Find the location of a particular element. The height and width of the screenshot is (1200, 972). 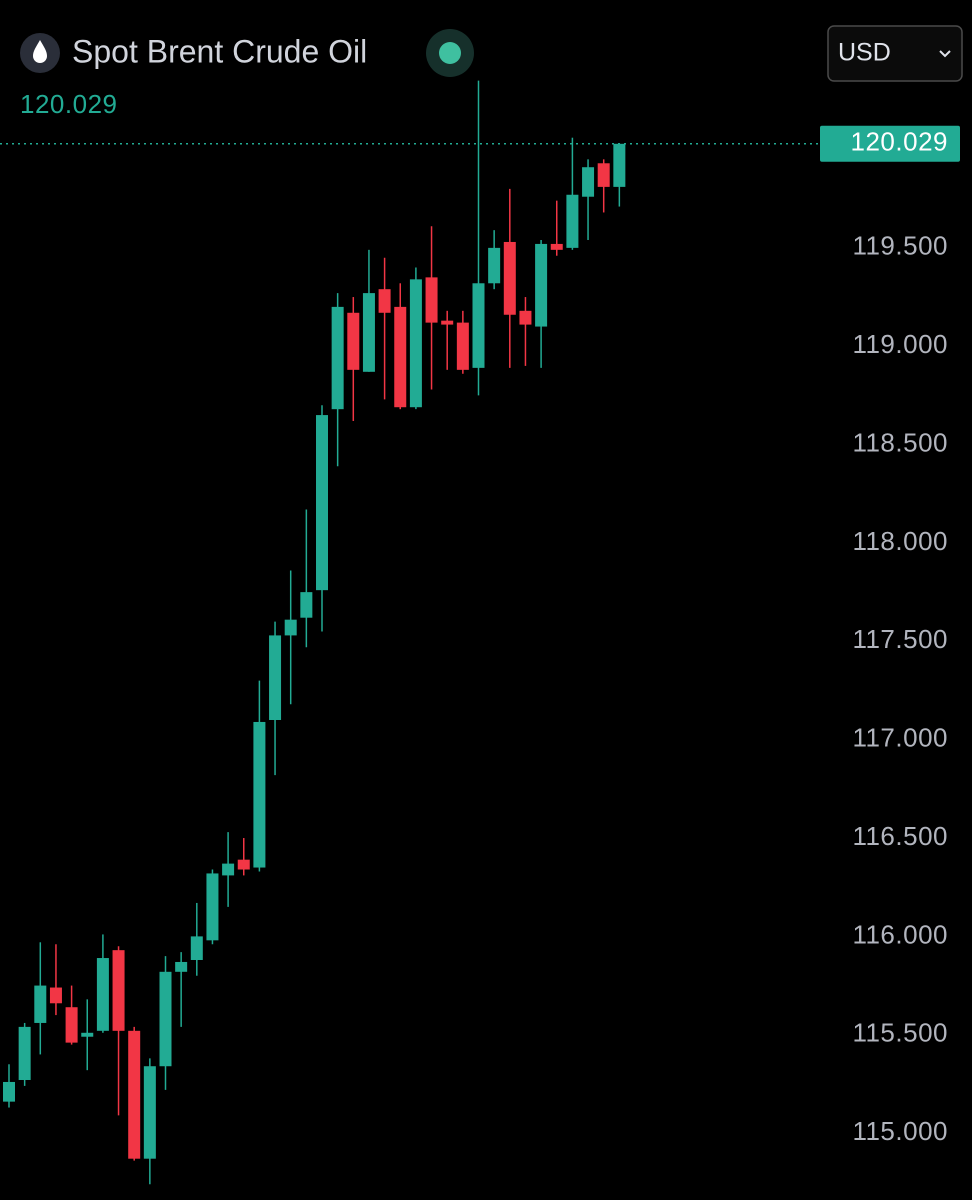

y-tick-label: 117.500 is located at coordinates (900, 639).